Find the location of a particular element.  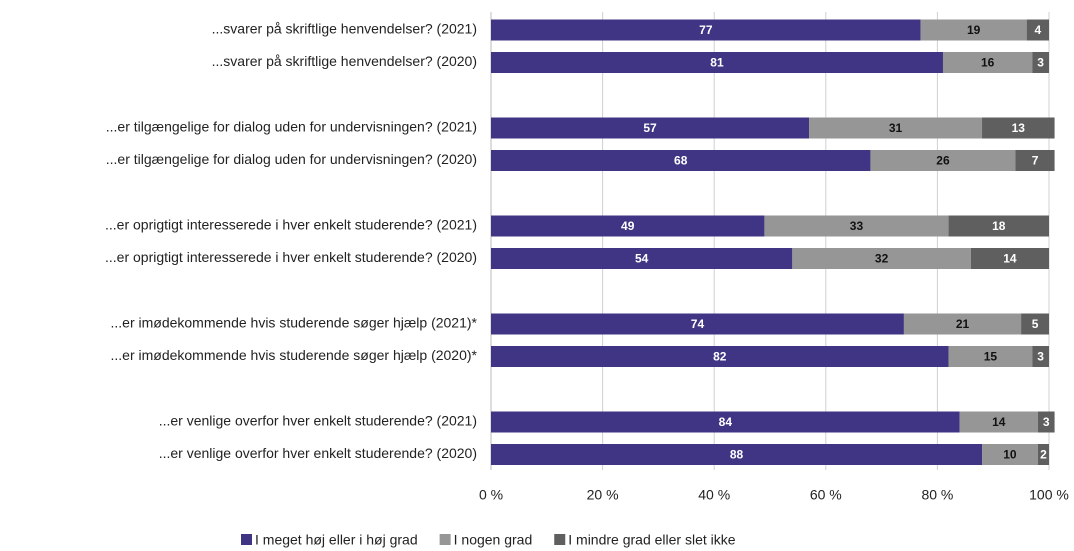

data-label: 7 is located at coordinates (1035, 161).